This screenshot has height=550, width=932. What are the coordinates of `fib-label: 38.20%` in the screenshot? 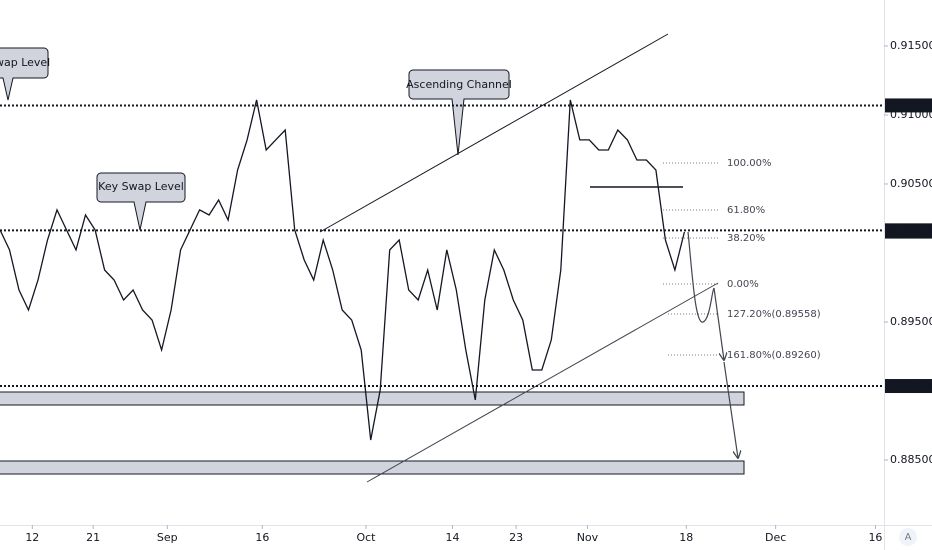 It's located at (746, 238).